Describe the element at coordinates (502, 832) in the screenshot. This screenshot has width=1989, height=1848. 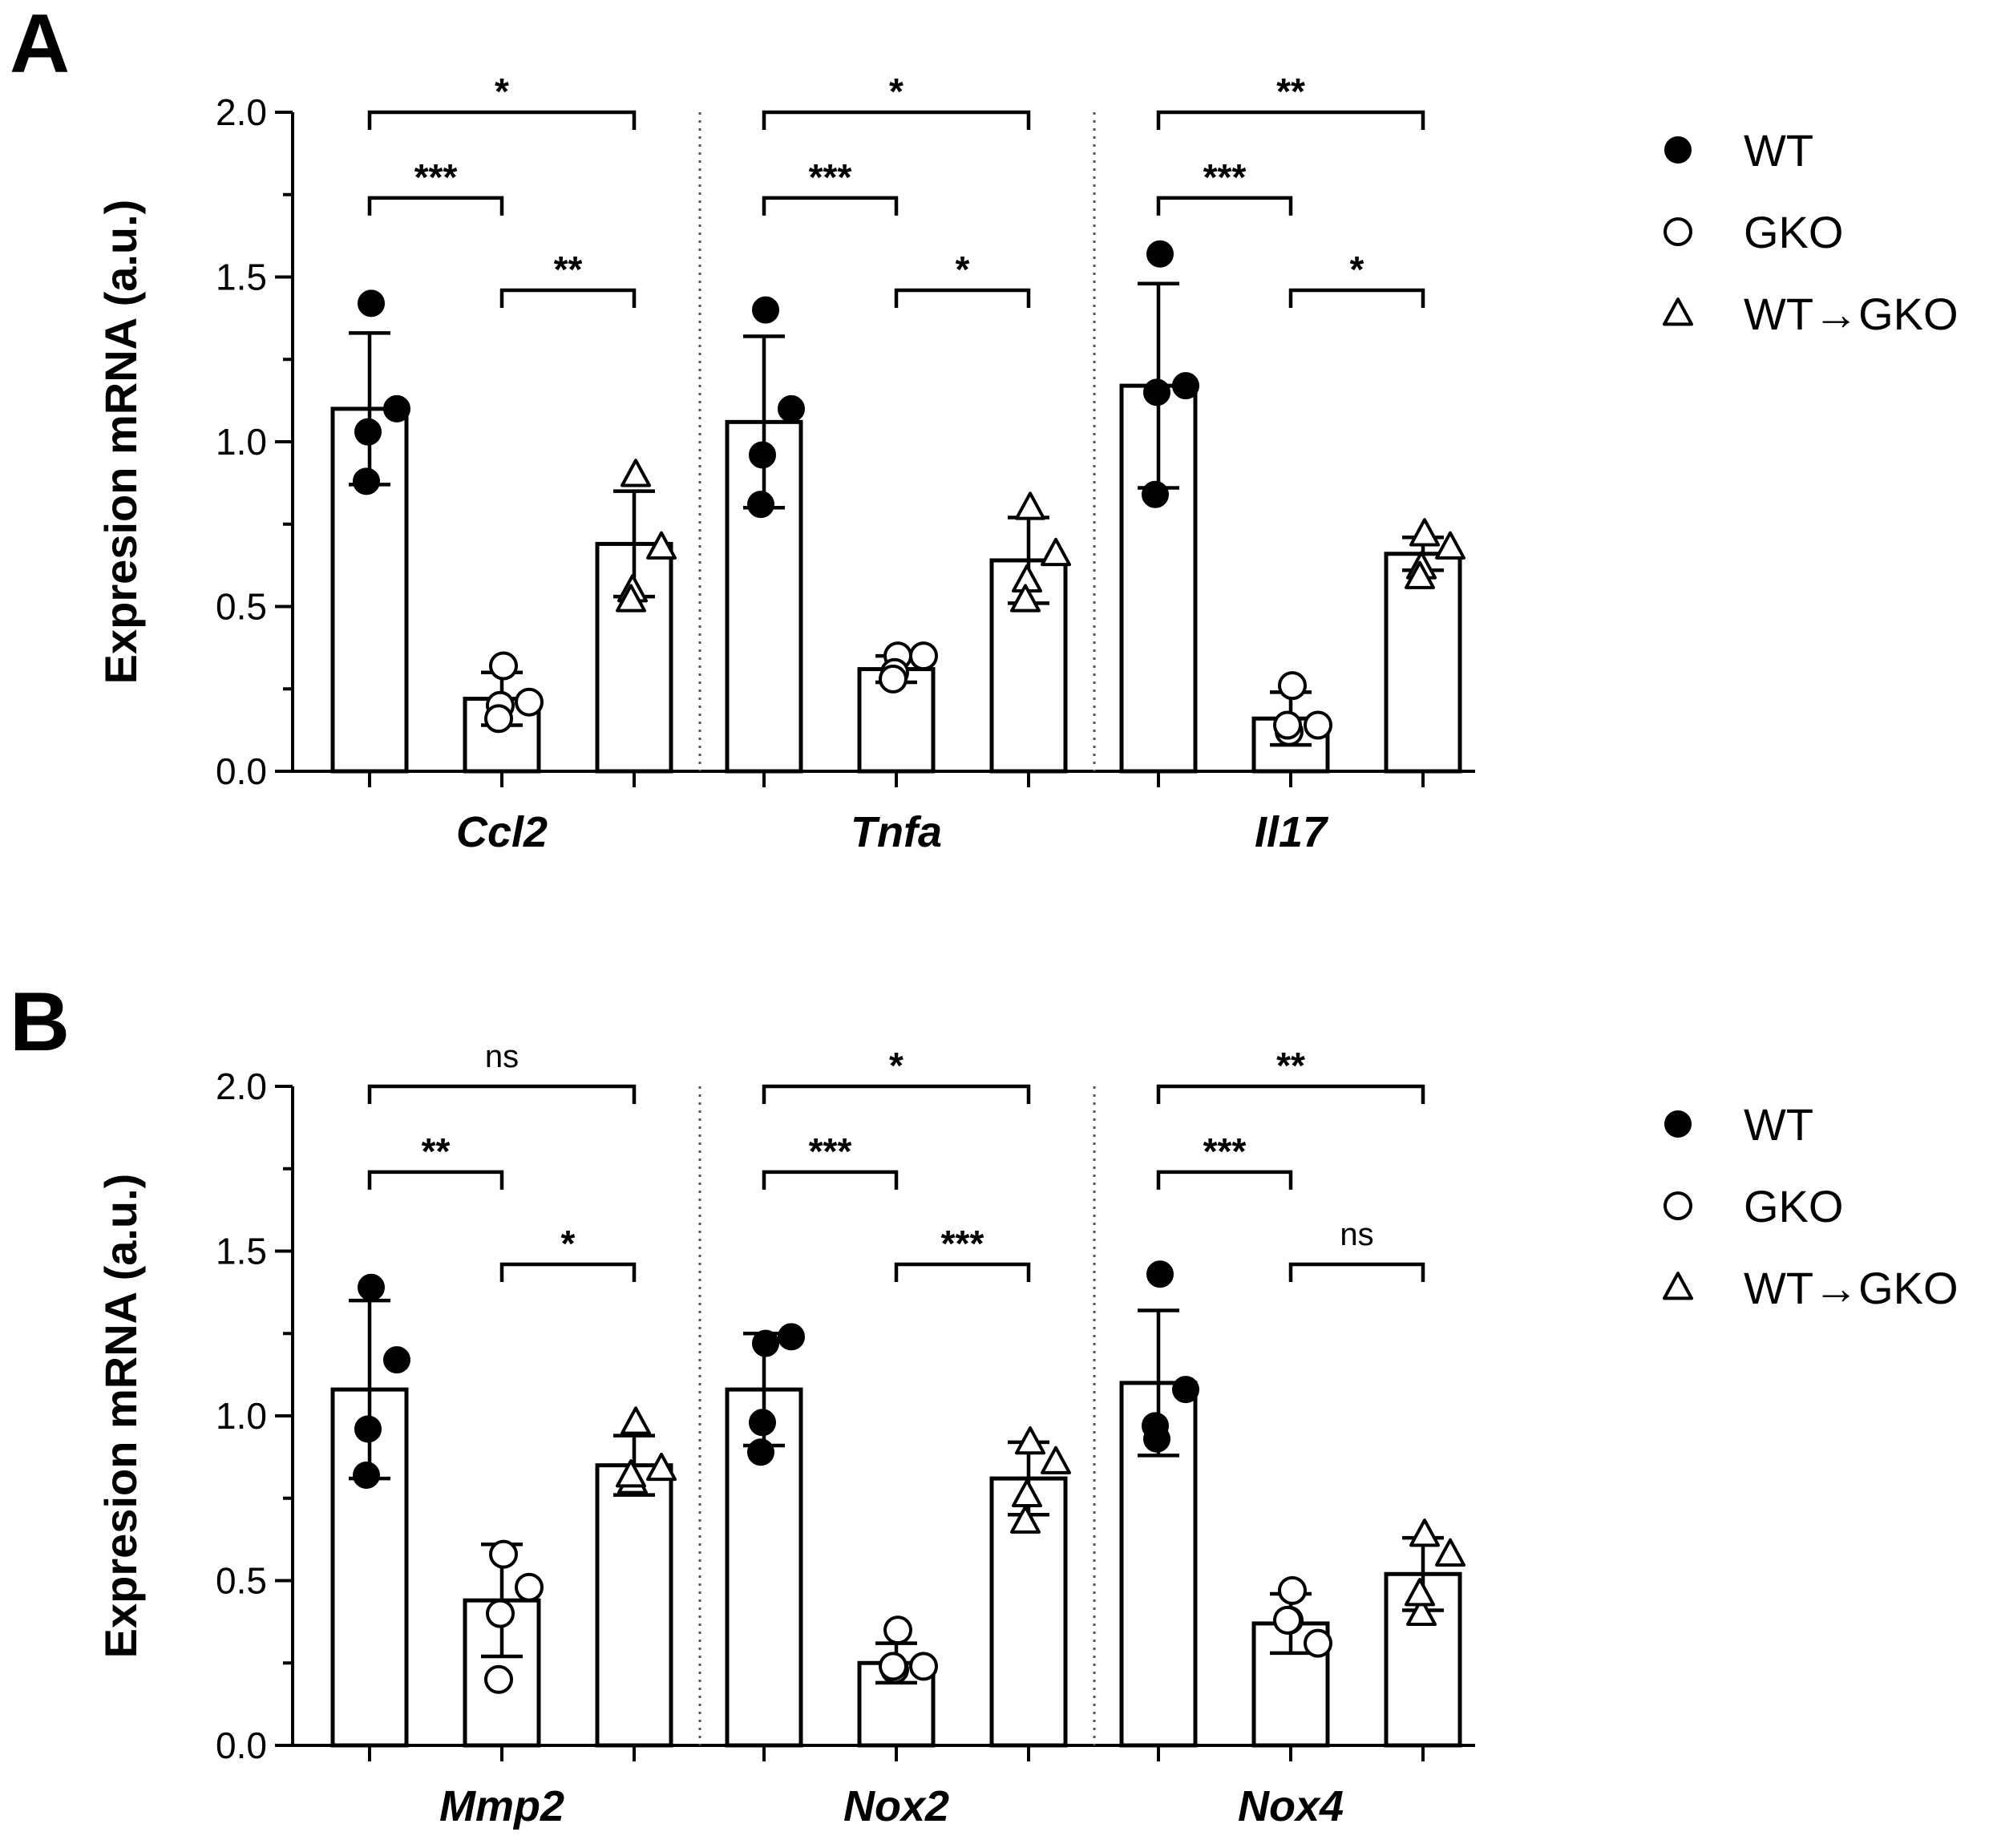
I see `category-label: Ccl2` at that location.